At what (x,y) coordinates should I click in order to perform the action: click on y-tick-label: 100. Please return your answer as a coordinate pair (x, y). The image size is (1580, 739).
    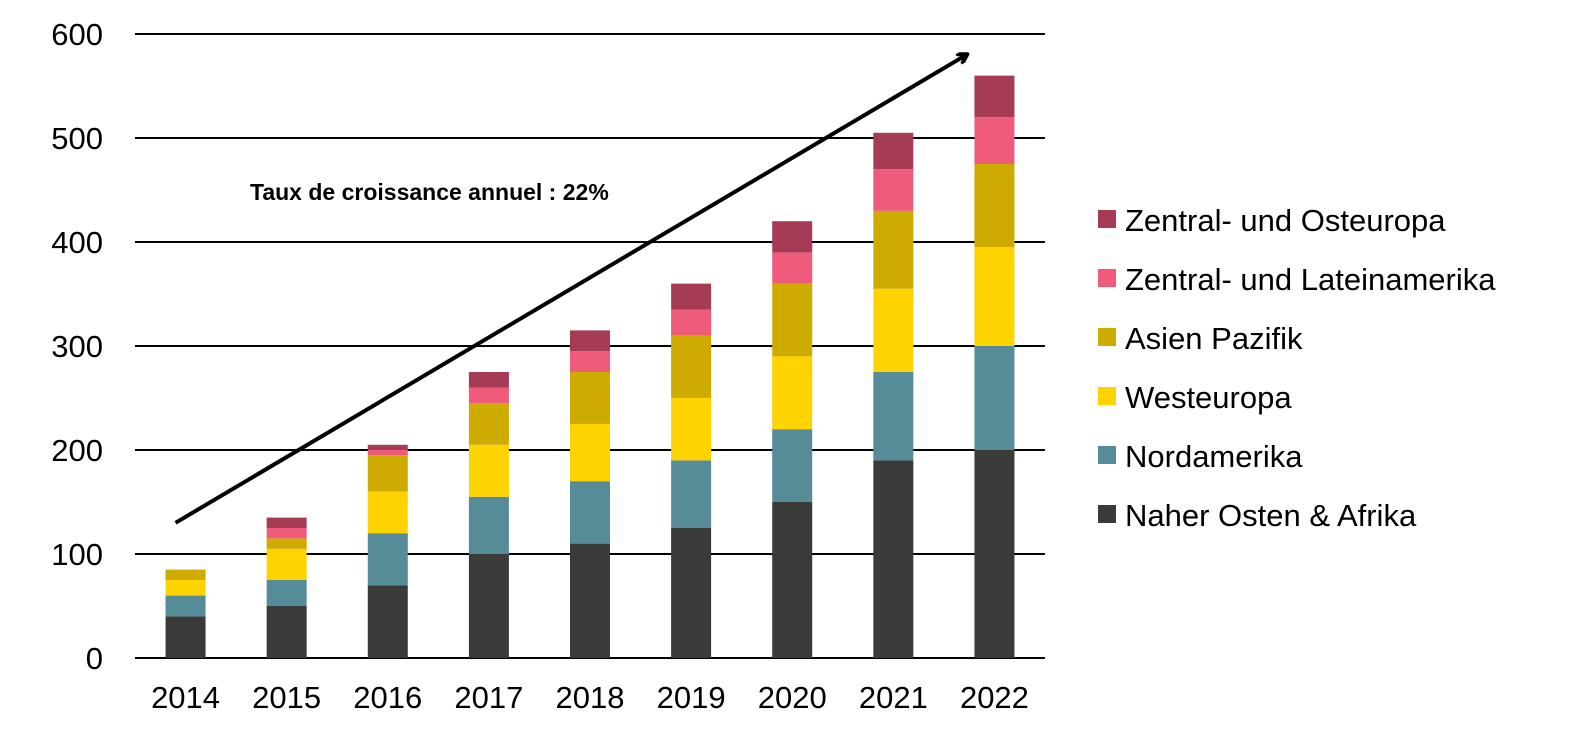
    Looking at the image, I should click on (77, 554).